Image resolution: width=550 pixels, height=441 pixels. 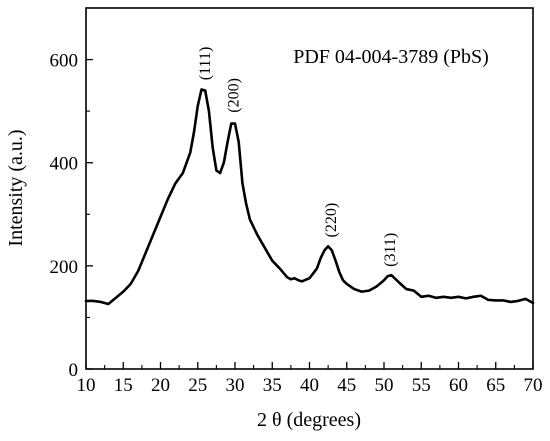 What do you see at coordinates (391, 57) in the screenshot?
I see `chart-annotation: PDF 04-004-3789 (PbS)` at bounding box center [391, 57].